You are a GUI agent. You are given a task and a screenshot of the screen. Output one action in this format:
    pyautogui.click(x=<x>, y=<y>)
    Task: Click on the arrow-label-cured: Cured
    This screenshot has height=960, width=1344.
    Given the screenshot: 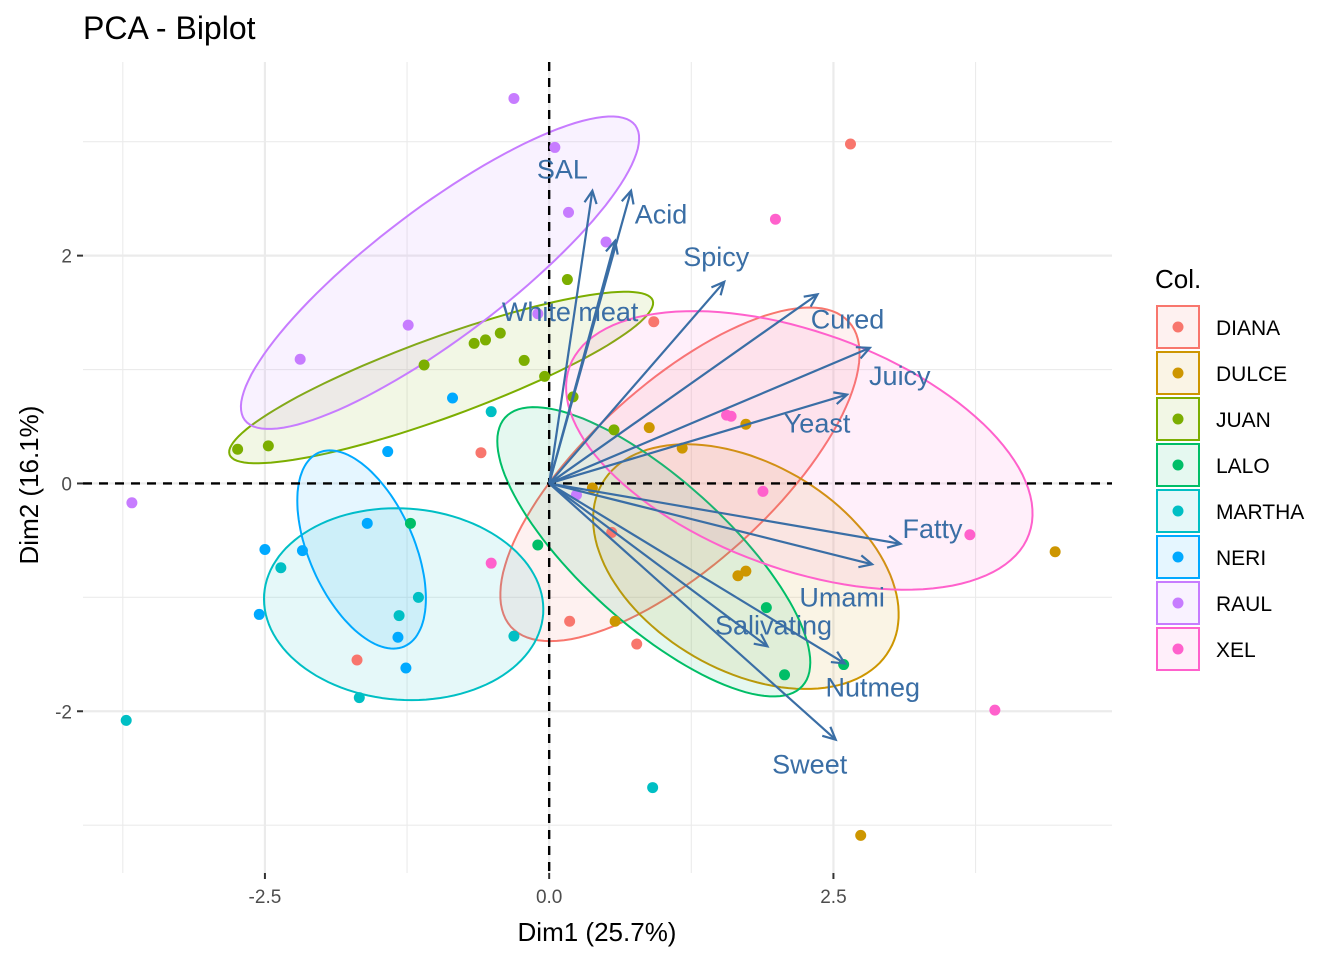 What is the action you would take?
    pyautogui.click(x=848, y=319)
    